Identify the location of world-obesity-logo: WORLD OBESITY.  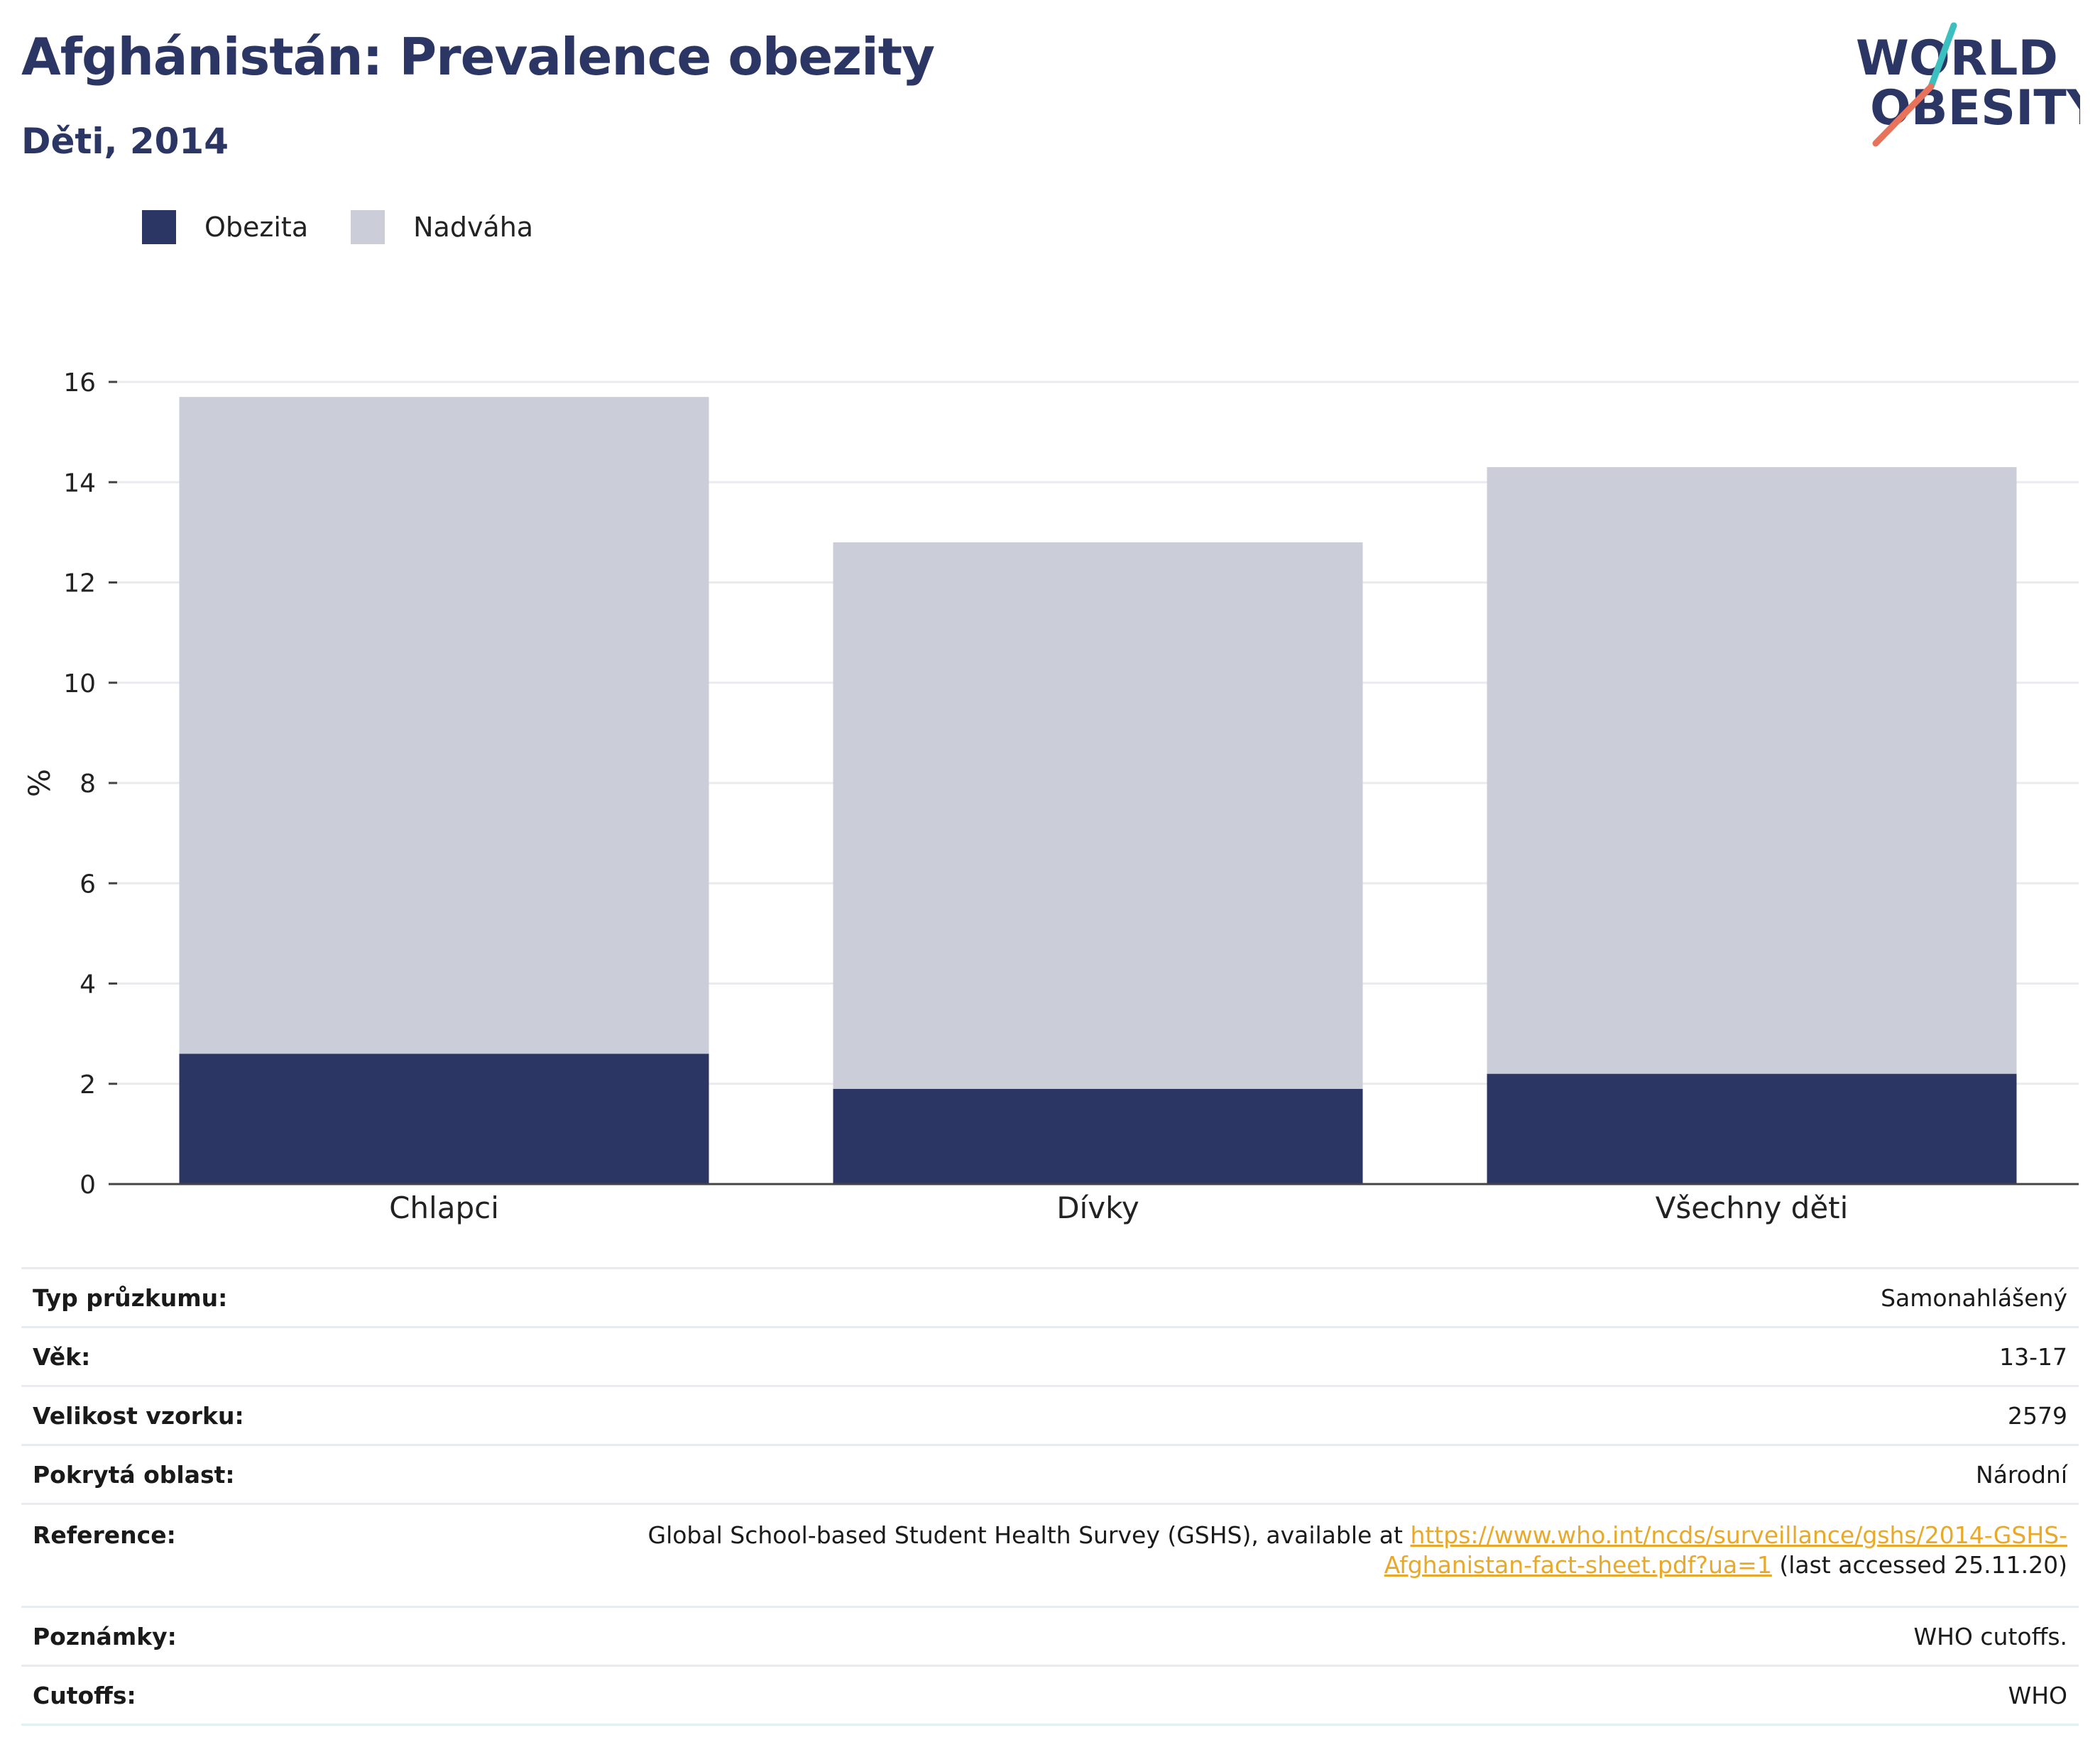
(1968, 84).